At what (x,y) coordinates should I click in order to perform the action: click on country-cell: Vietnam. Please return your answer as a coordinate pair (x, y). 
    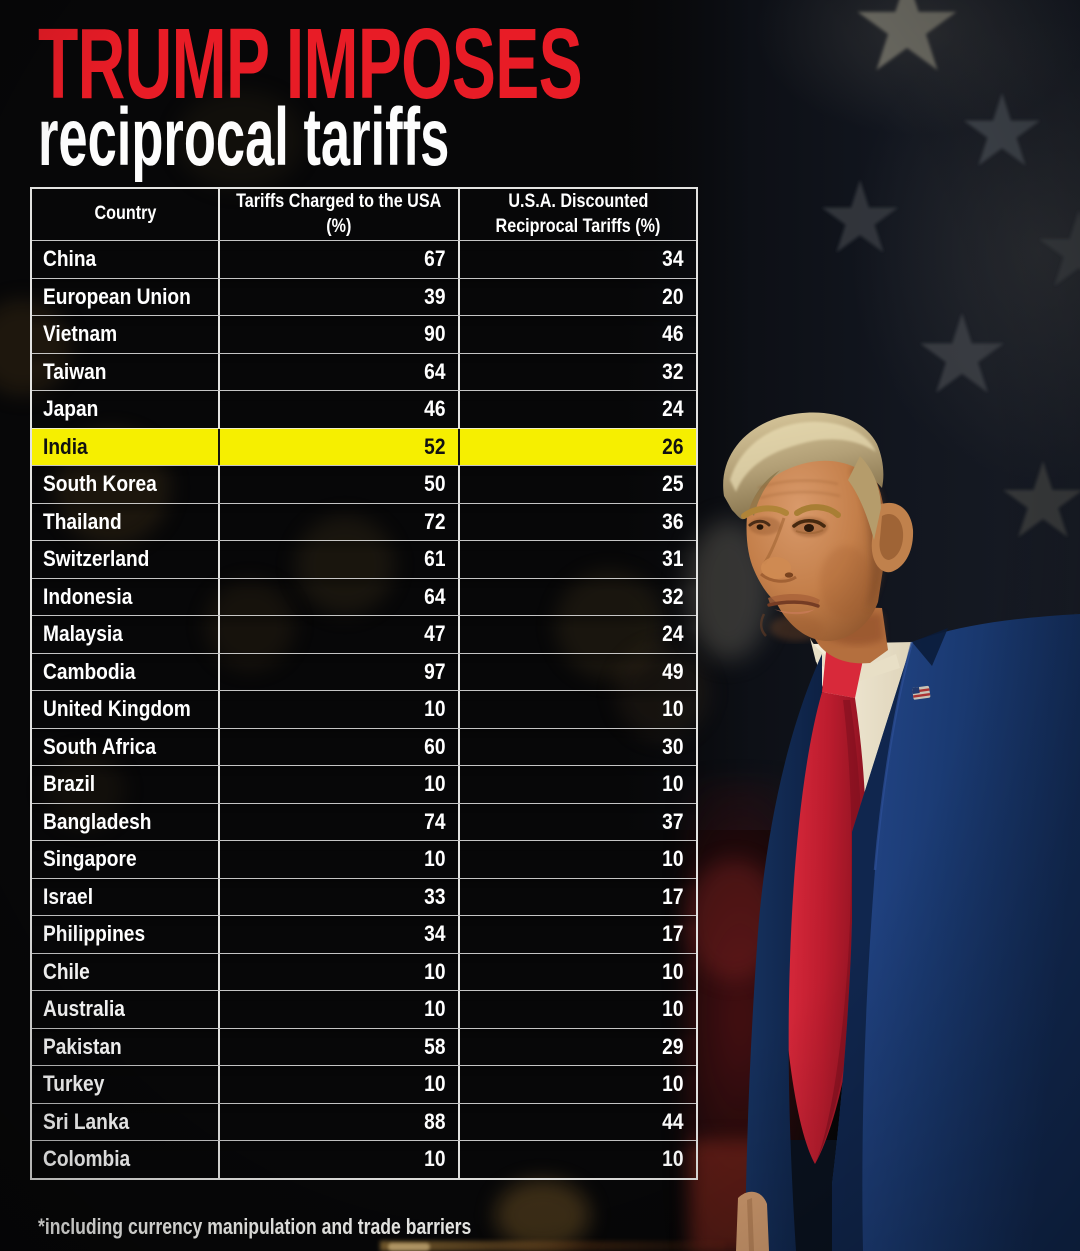
    Looking at the image, I should click on (80, 334).